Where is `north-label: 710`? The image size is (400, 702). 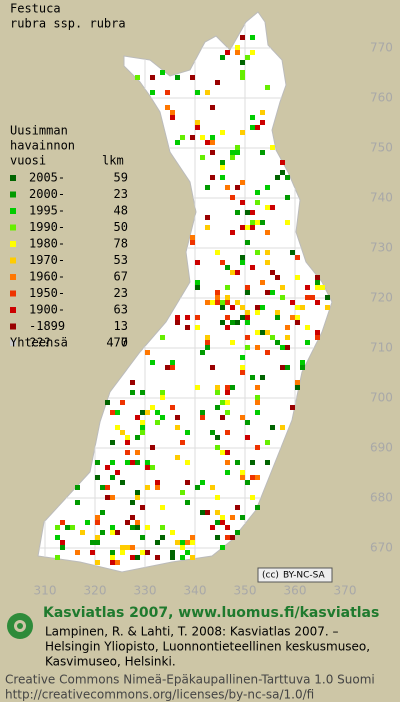
north-label: 710 is located at coordinates (381, 348).